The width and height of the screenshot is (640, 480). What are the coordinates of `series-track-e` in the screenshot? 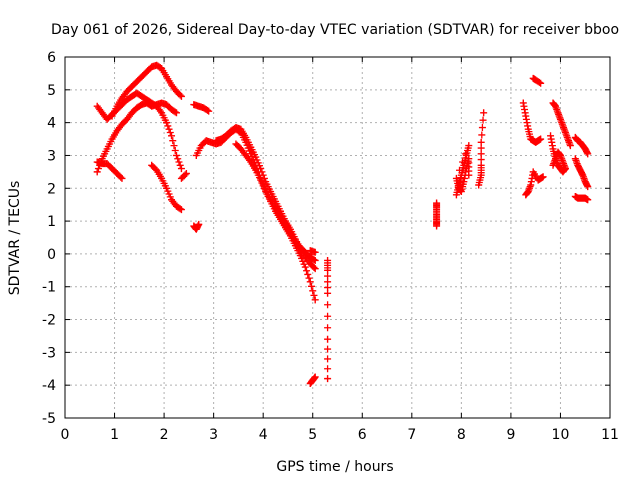 It's located at (166, 187).